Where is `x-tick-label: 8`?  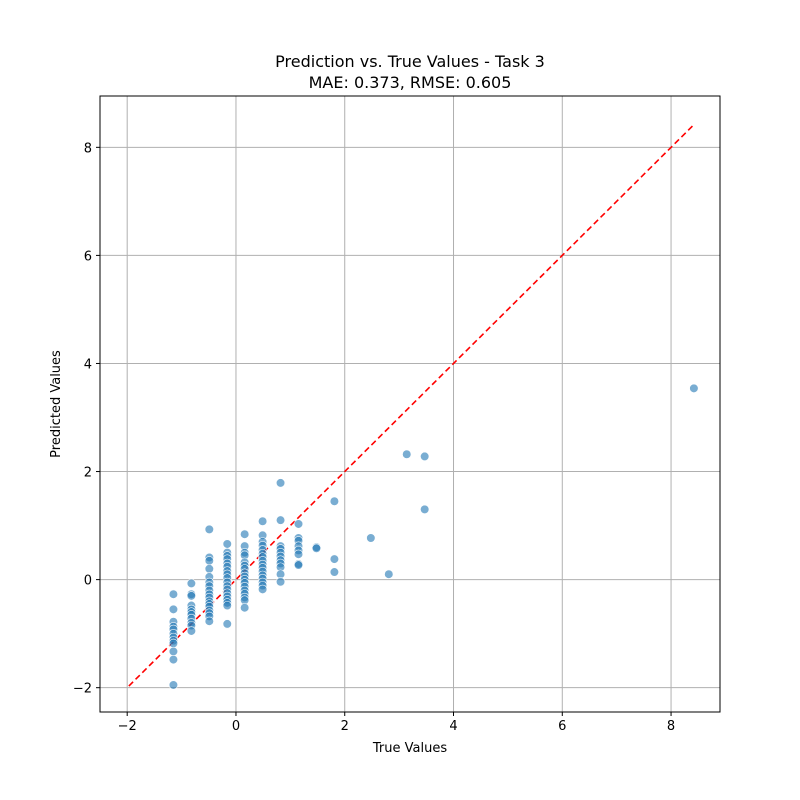
x-tick-label: 8 is located at coordinates (671, 726).